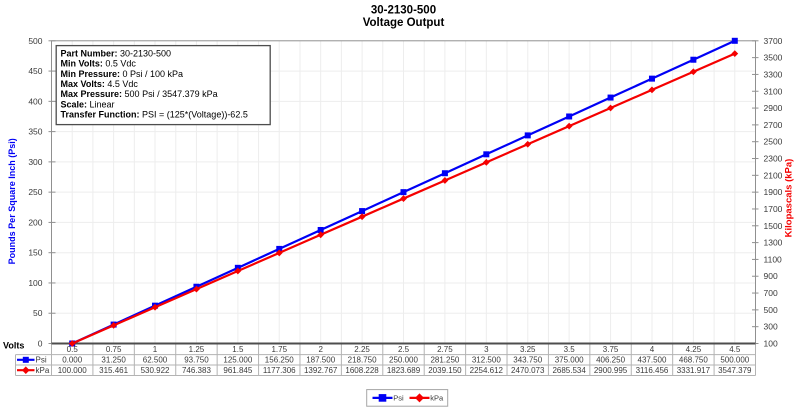  What do you see at coordinates (35, 253) in the screenshot?
I see `svg-text: 150` at bounding box center [35, 253].